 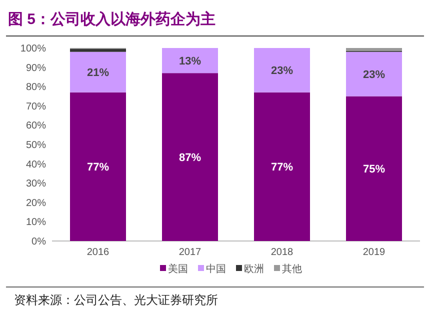 What do you see at coordinates (282, 252) in the screenshot?
I see `x-tick-label: 2018` at bounding box center [282, 252].